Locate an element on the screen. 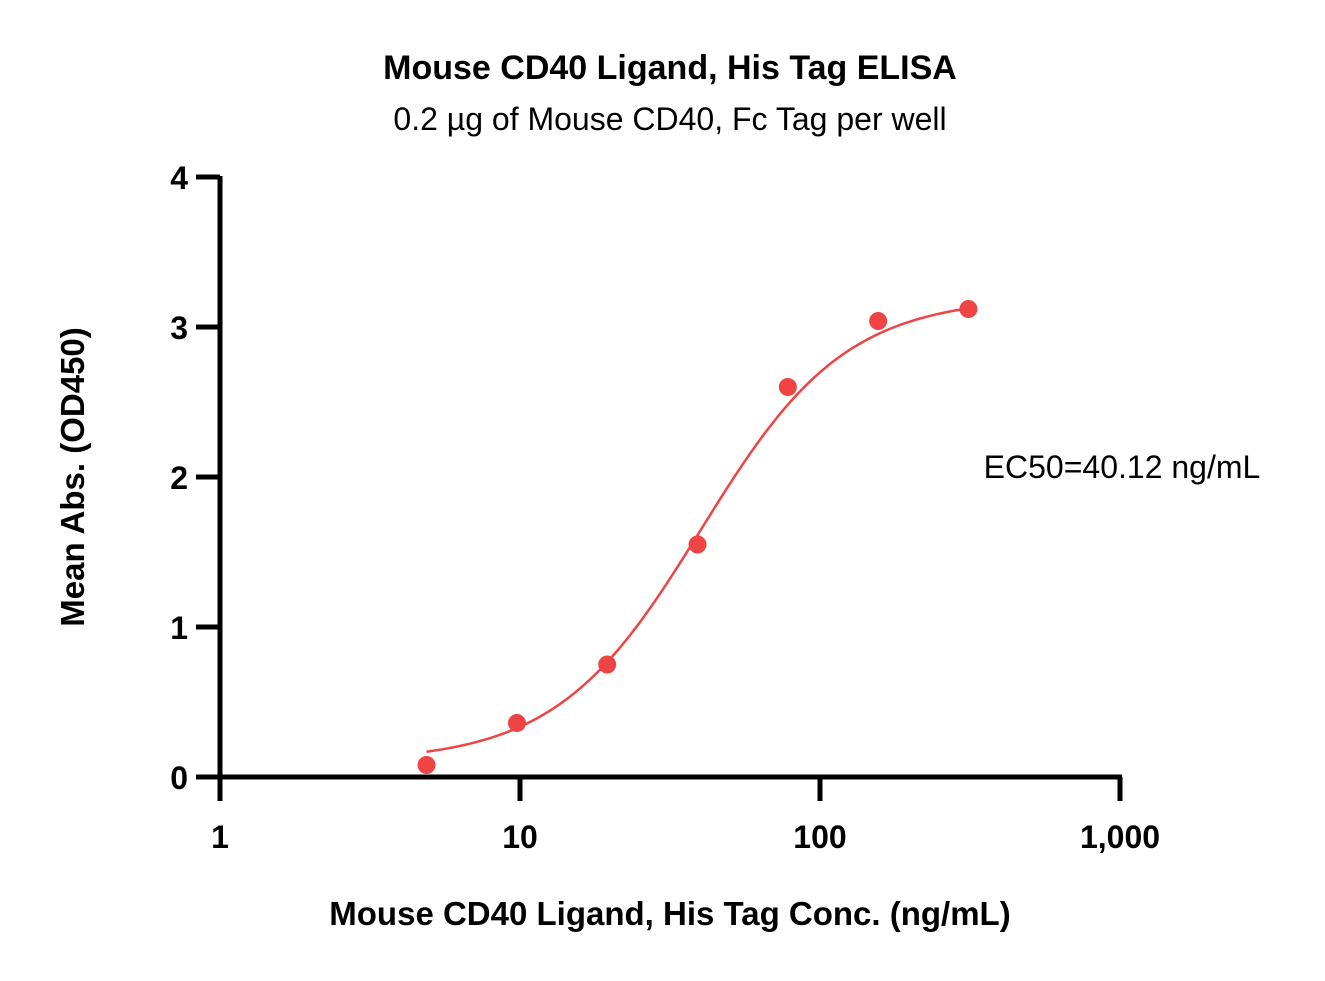 This screenshot has height=981, width=1325. y-tick-label: 0 is located at coordinates (179, 778).